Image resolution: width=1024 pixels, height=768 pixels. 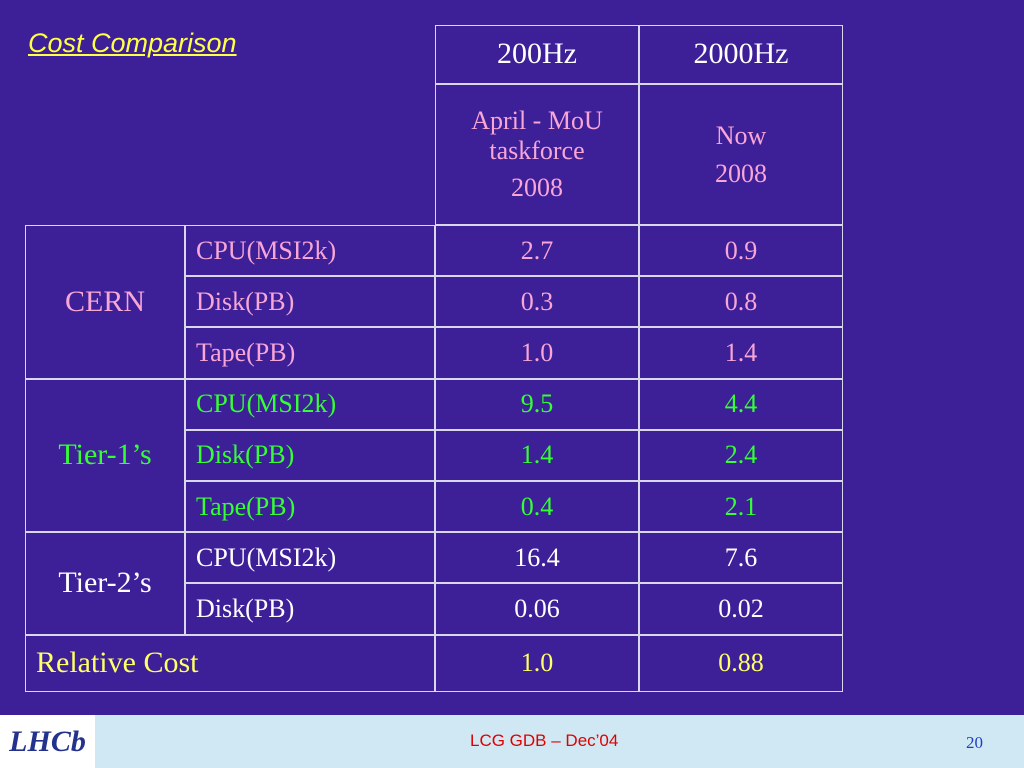 I want to click on value-cell: 2.4, so click(x=741, y=455).